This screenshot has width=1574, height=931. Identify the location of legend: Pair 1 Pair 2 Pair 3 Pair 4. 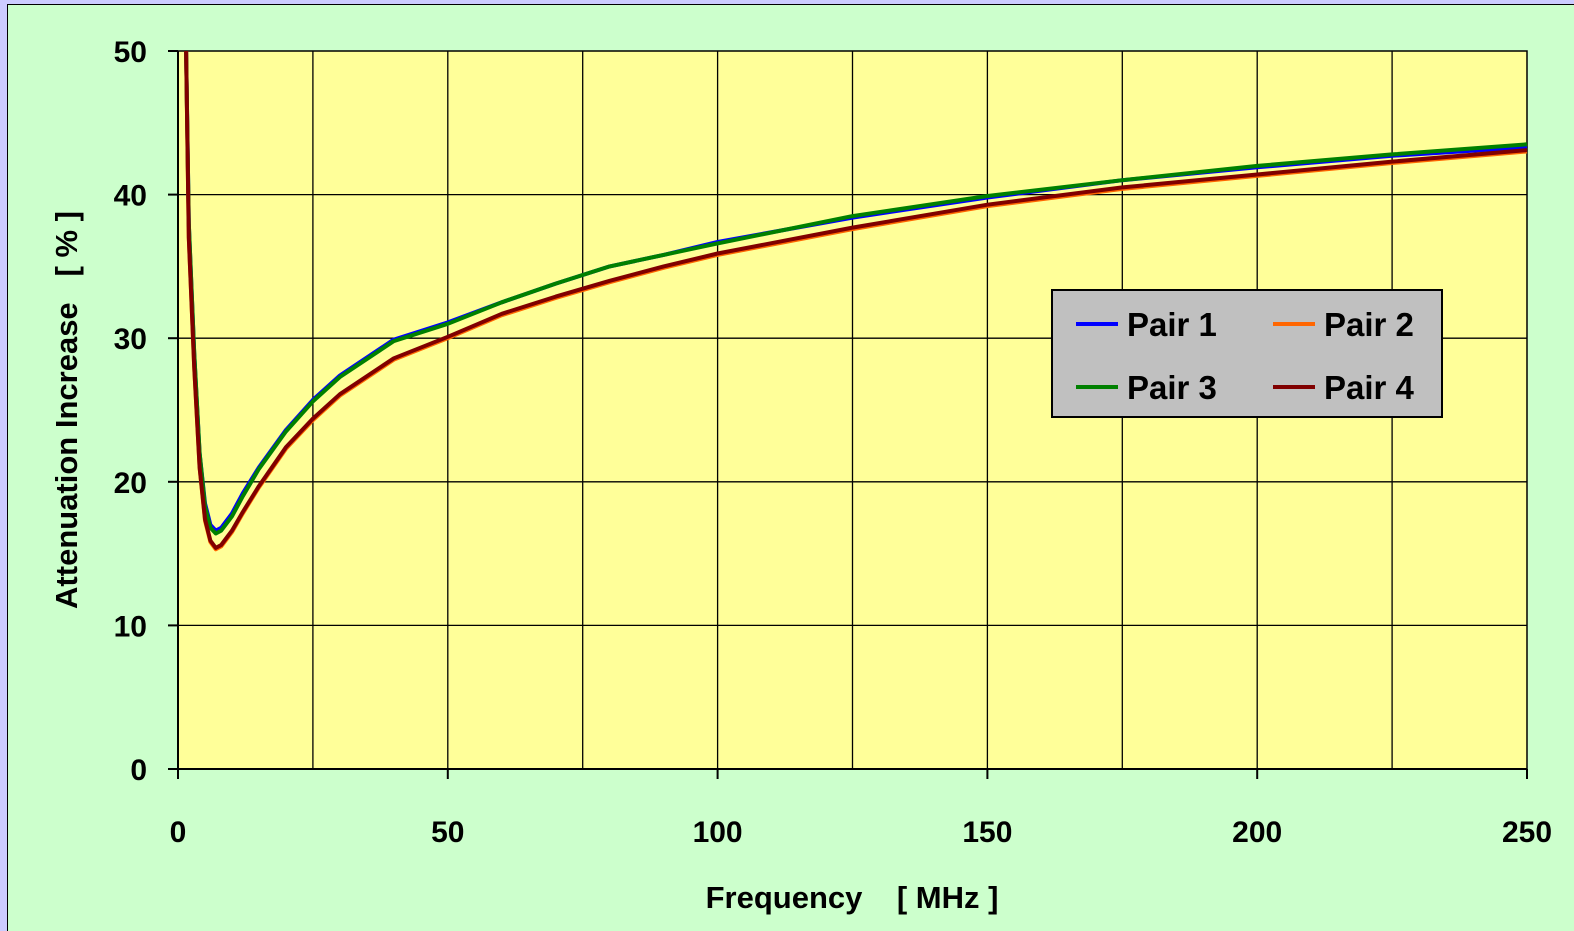
(1247, 353).